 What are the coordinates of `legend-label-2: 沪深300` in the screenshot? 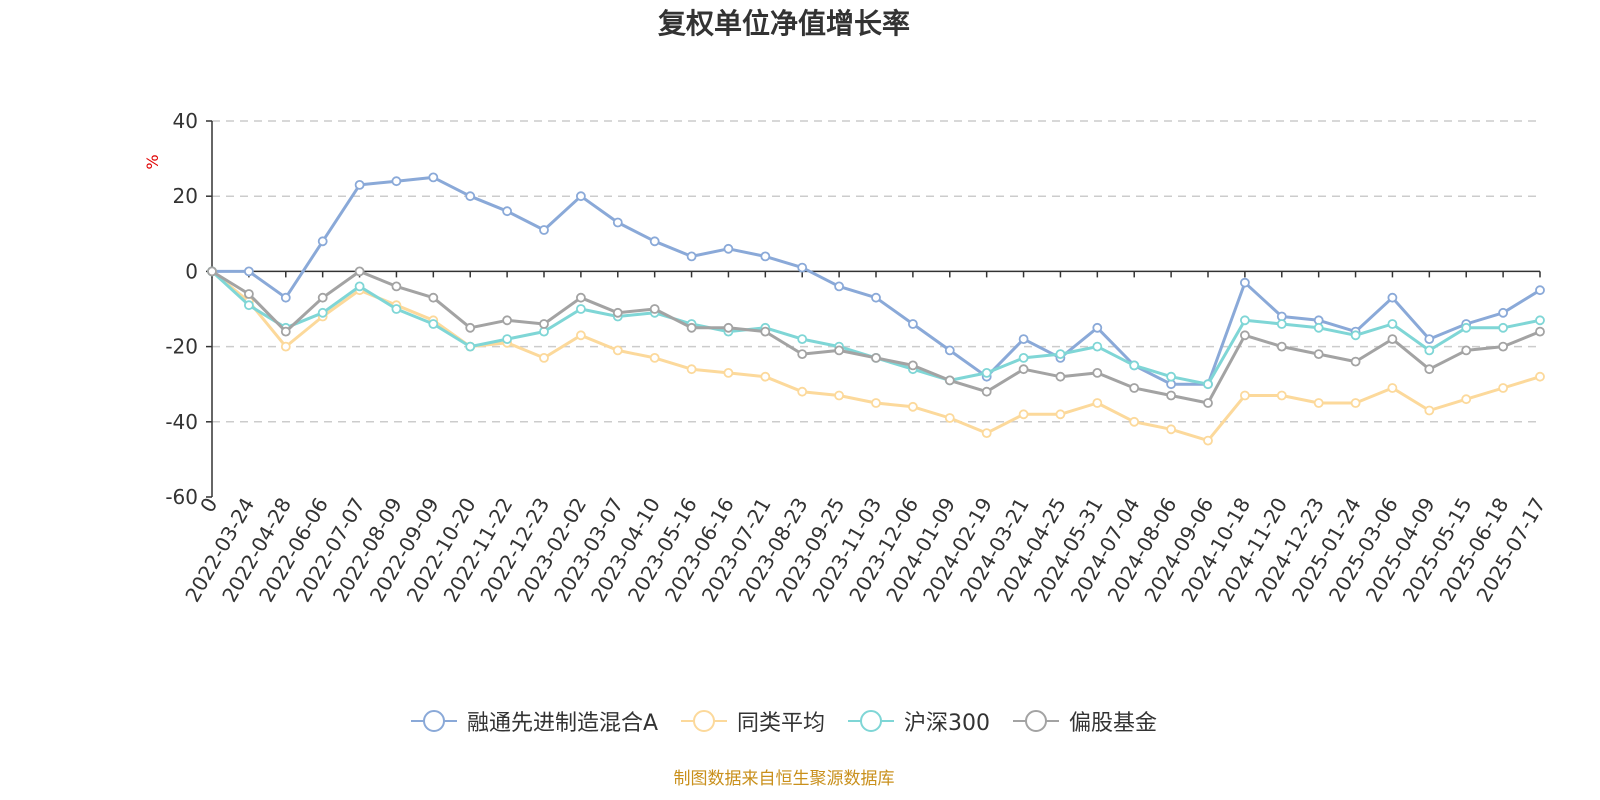 It's located at (947, 723).